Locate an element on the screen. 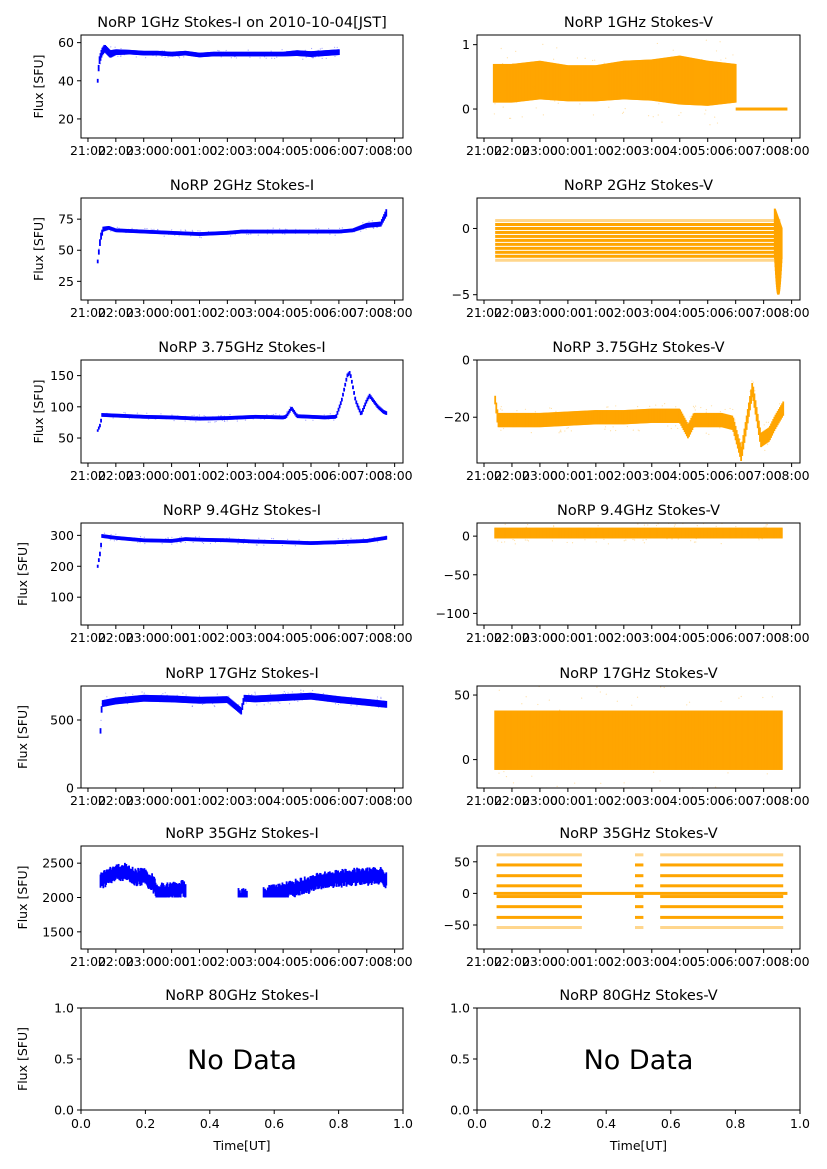  chart-title: NoRP 17GHz Stokes-I is located at coordinates (242, 674).